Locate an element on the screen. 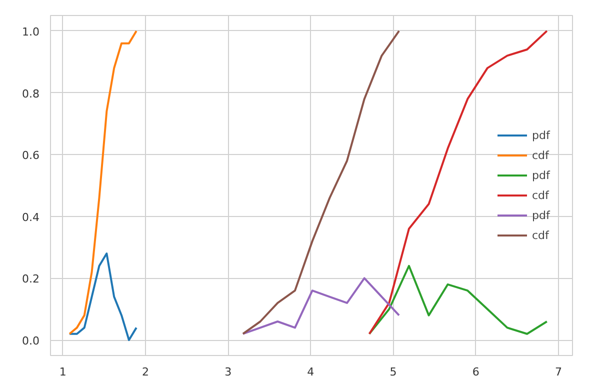 This screenshot has height=385, width=612. x-tick-label: 4 is located at coordinates (310, 372).